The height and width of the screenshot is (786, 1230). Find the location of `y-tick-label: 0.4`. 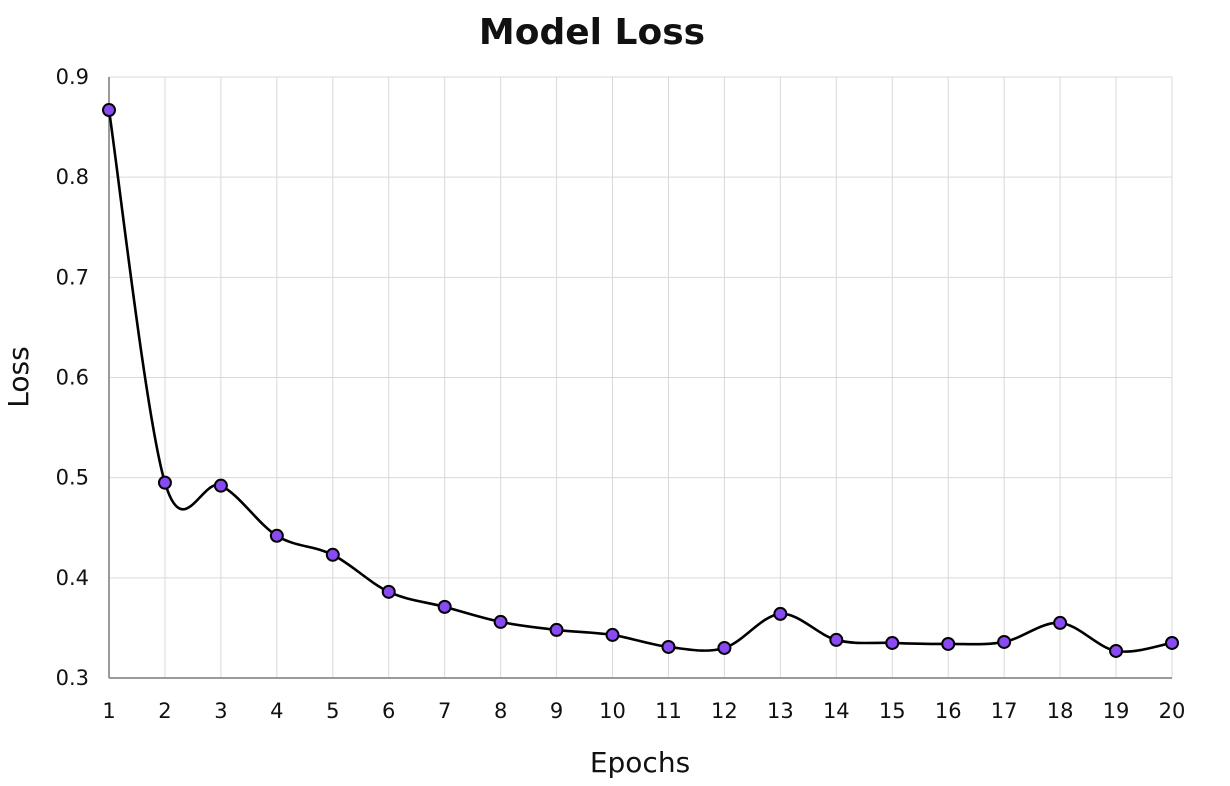

y-tick-label: 0.4 is located at coordinates (72, 578).